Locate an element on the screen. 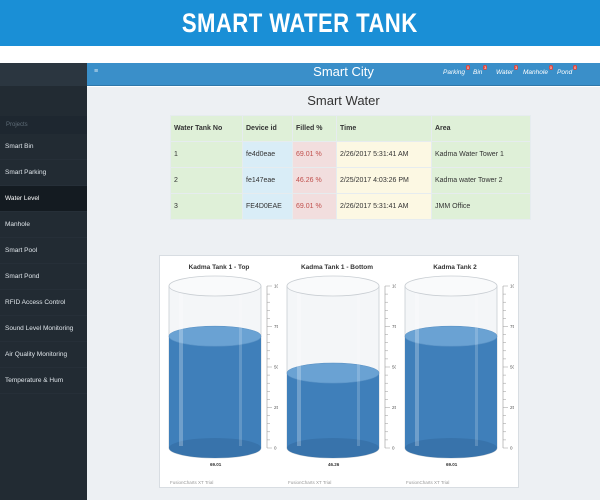  tank-value: 69.01 is located at coordinates (216, 464).